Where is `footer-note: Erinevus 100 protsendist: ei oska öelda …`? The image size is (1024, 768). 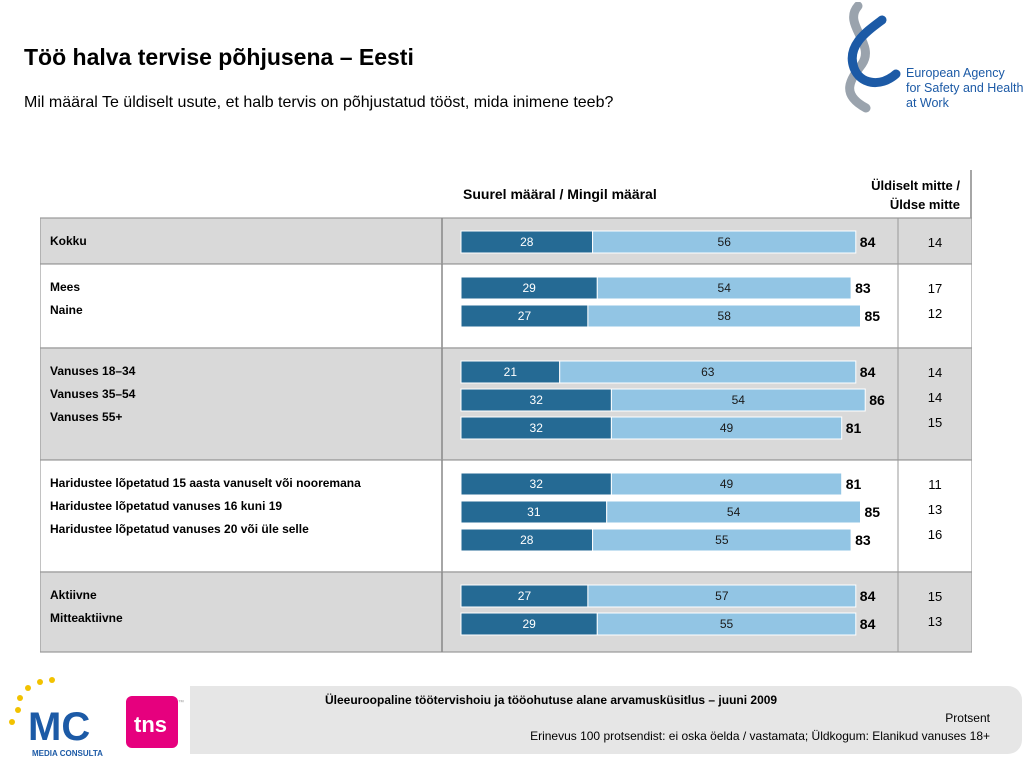 footer-note: Erinevus 100 protsendist: ei oska öelda … is located at coordinates (760, 736).